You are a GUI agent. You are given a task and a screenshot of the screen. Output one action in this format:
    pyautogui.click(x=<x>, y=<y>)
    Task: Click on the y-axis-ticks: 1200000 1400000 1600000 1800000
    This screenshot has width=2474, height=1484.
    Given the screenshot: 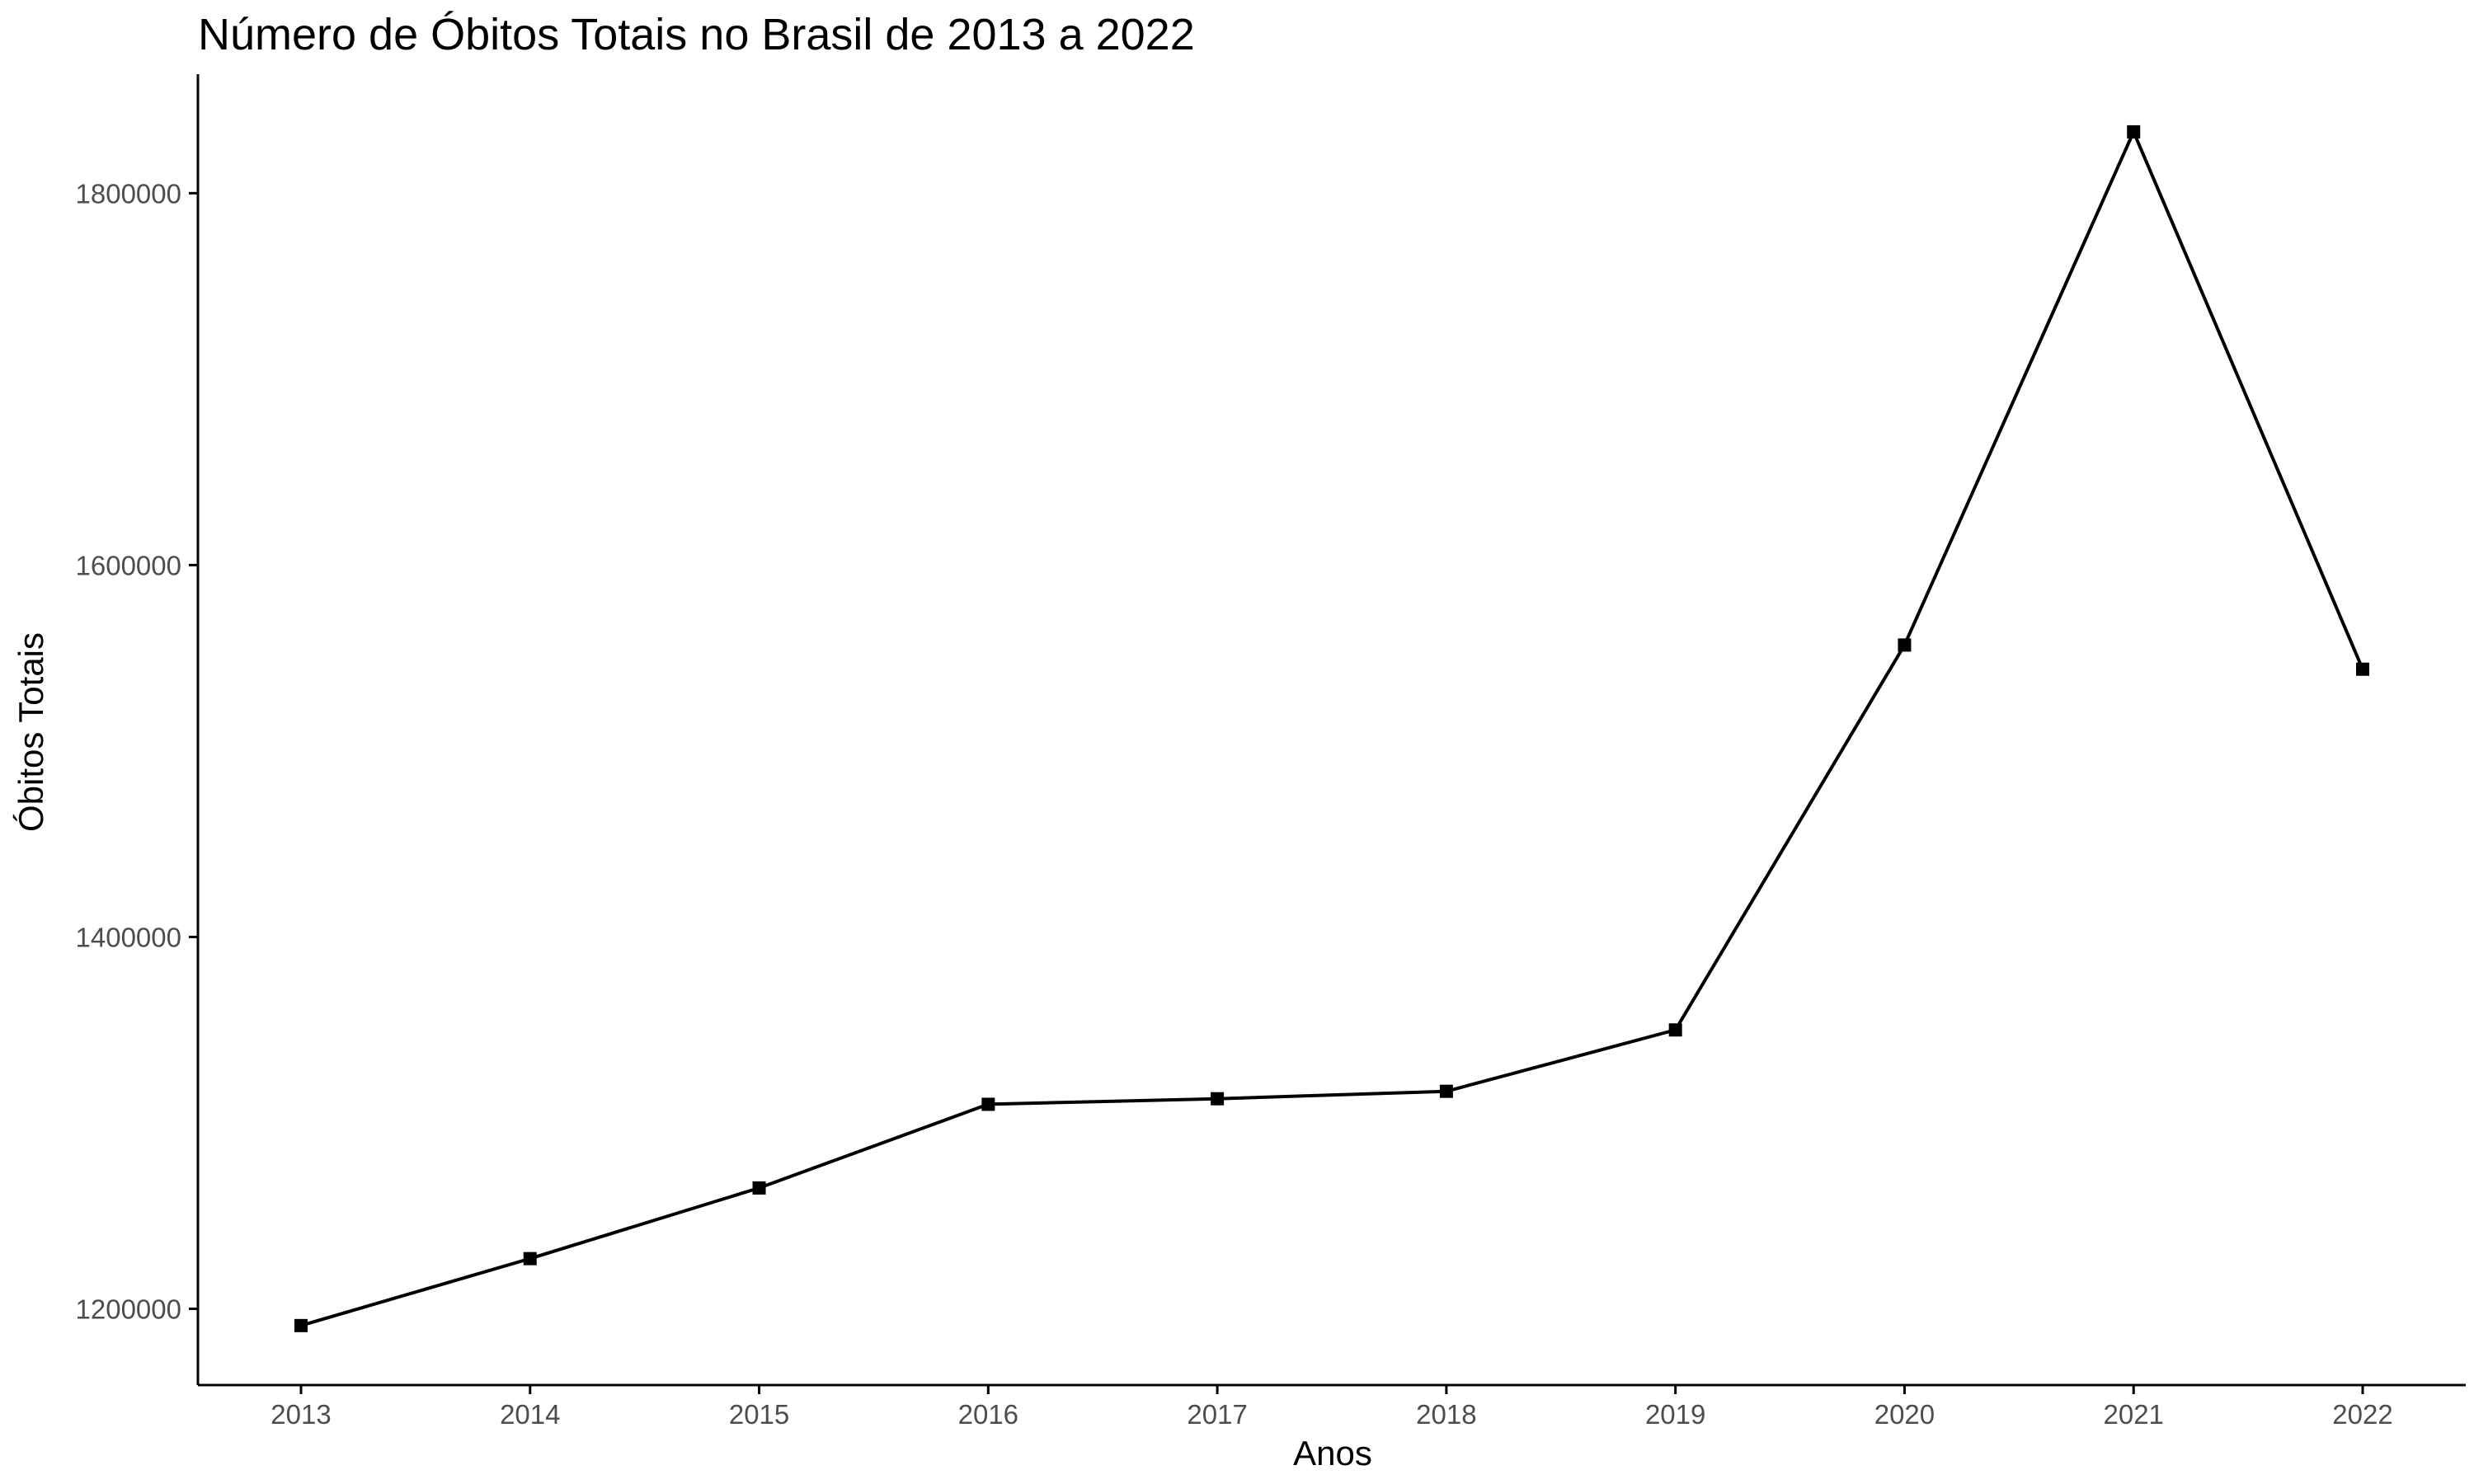 What is the action you would take?
    pyautogui.click(x=137, y=751)
    